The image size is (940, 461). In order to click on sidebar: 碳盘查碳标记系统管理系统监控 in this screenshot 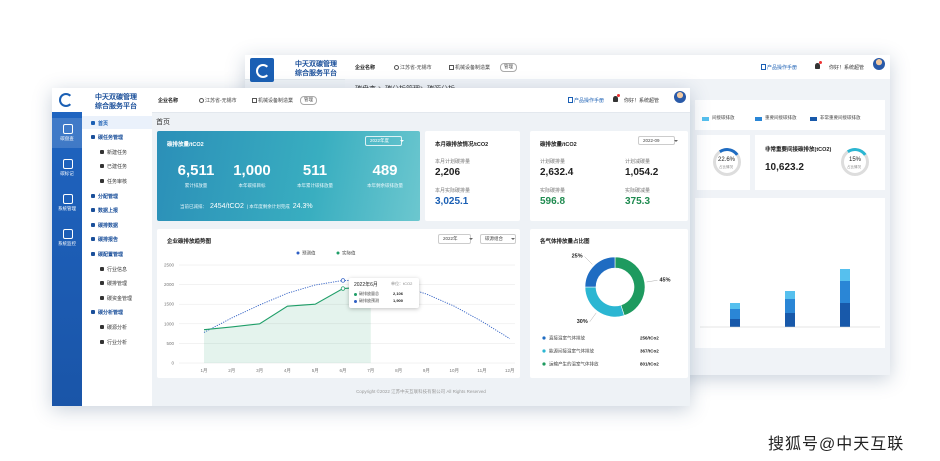, I will do `click(67, 259)`.